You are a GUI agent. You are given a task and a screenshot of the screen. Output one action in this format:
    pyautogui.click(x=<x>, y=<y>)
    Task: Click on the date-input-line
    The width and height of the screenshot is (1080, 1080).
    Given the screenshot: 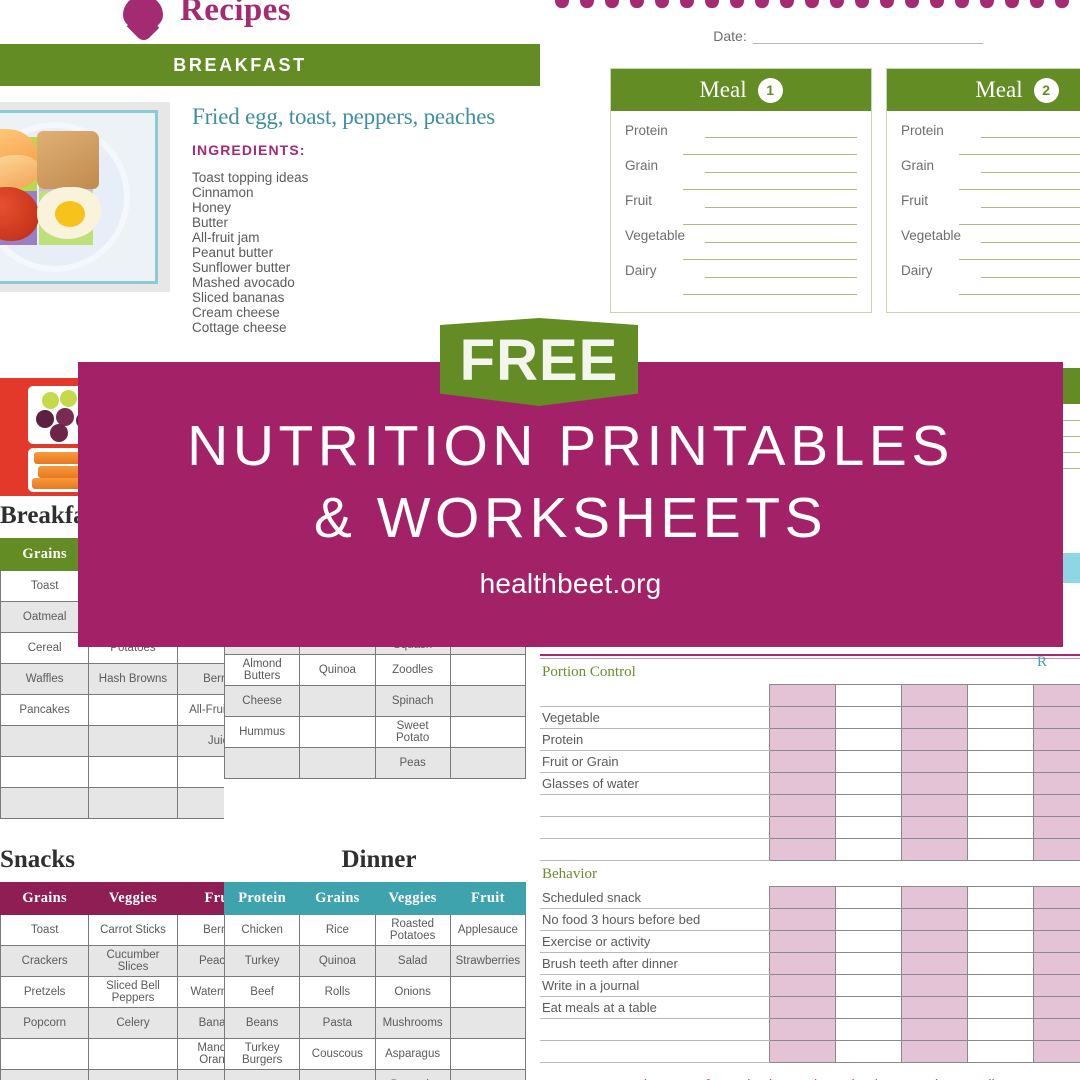 What is the action you would take?
    pyautogui.click(x=867, y=36)
    